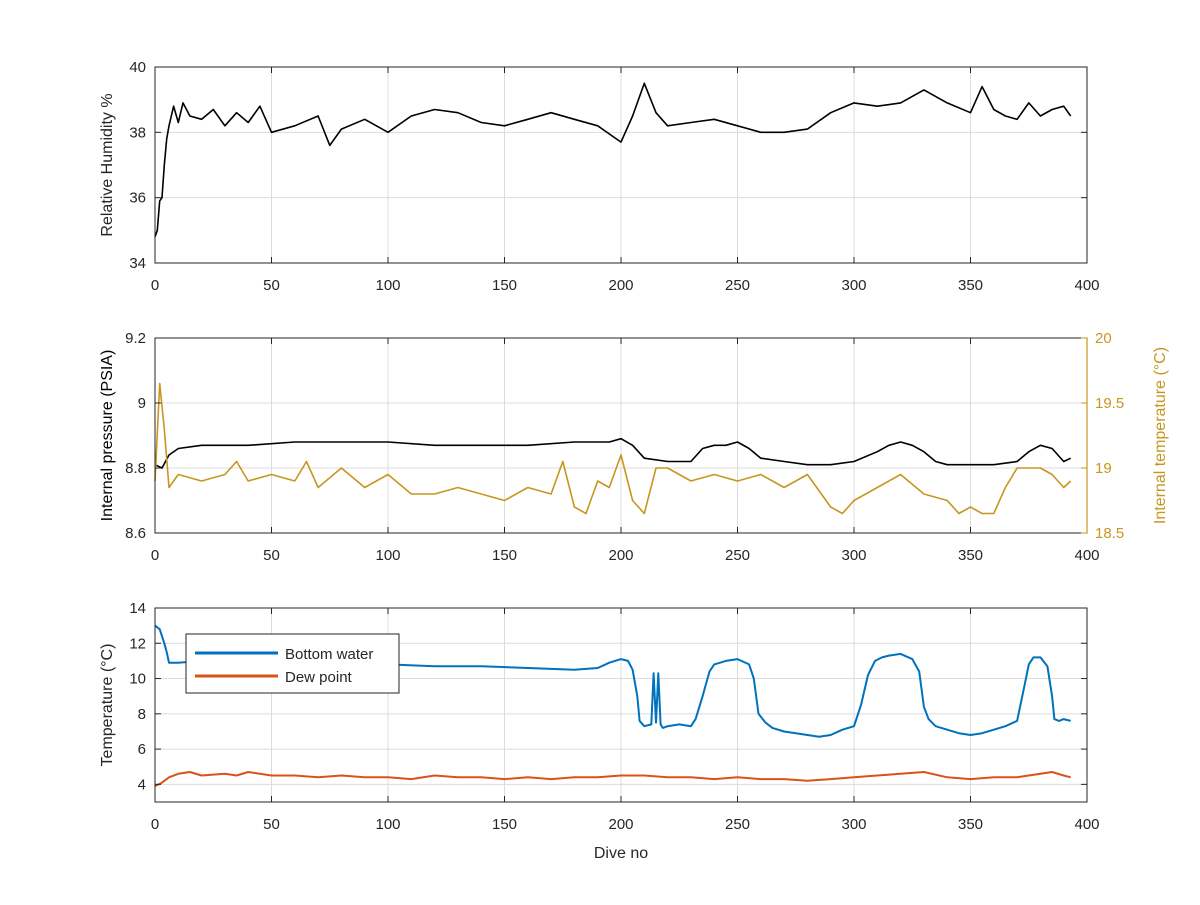 Image resolution: width=1200 pixels, height=905 pixels. What do you see at coordinates (612, 779) in the screenshot?
I see `series-line-dew-point` at bounding box center [612, 779].